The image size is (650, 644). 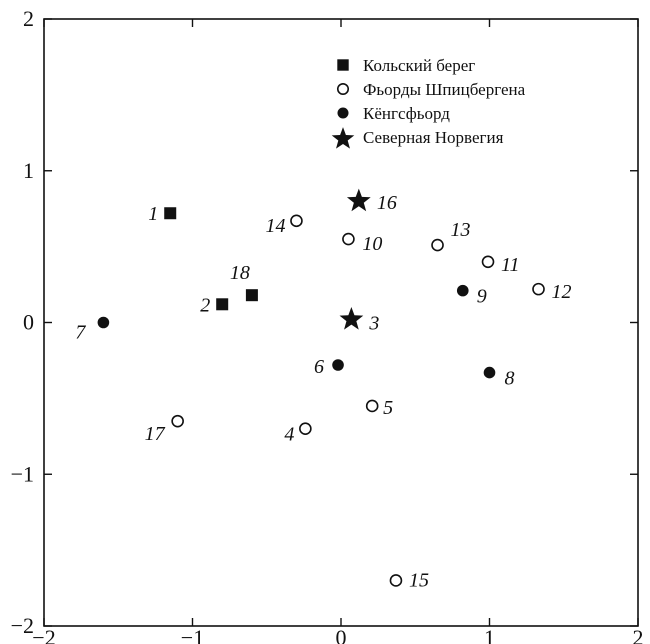 What do you see at coordinates (80, 333) in the screenshot?
I see `point-label: 7` at bounding box center [80, 333].